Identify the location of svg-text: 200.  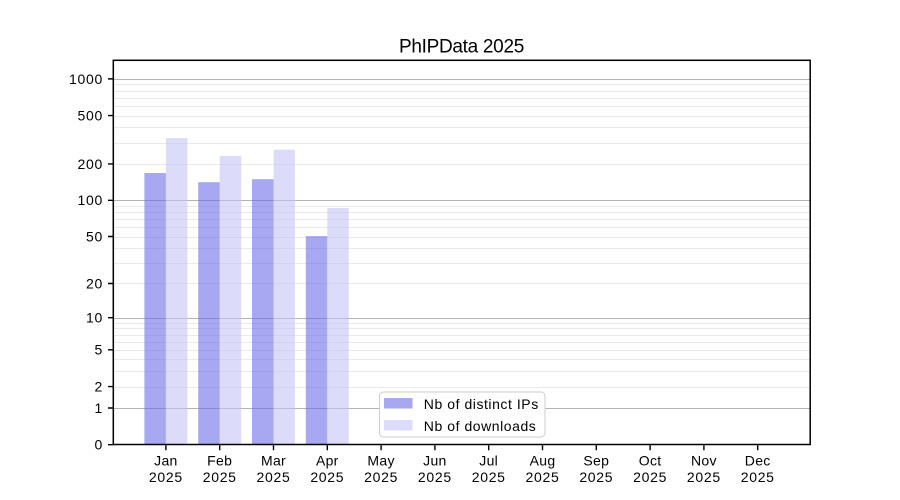
(90, 164).